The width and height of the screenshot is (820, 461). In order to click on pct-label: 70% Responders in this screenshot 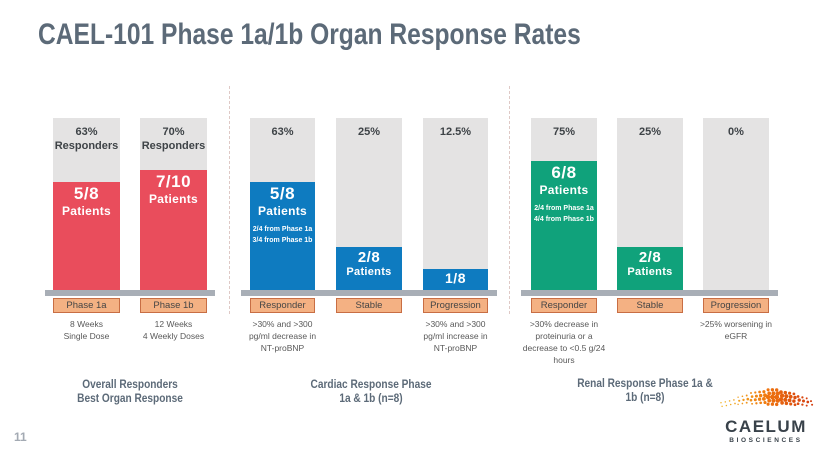, I will do `click(173, 135)`.